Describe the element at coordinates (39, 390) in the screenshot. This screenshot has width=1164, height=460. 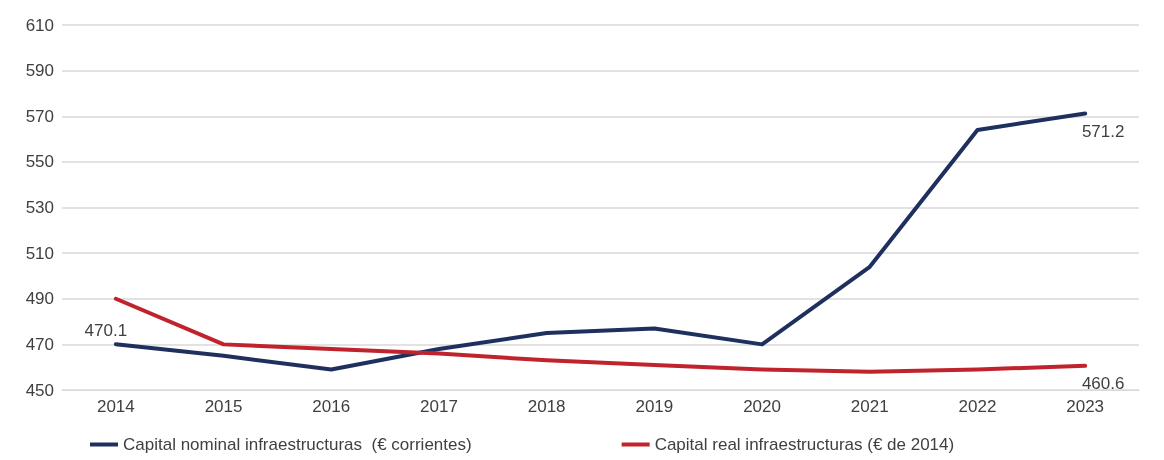
I see `y-tick-label: 450` at that location.